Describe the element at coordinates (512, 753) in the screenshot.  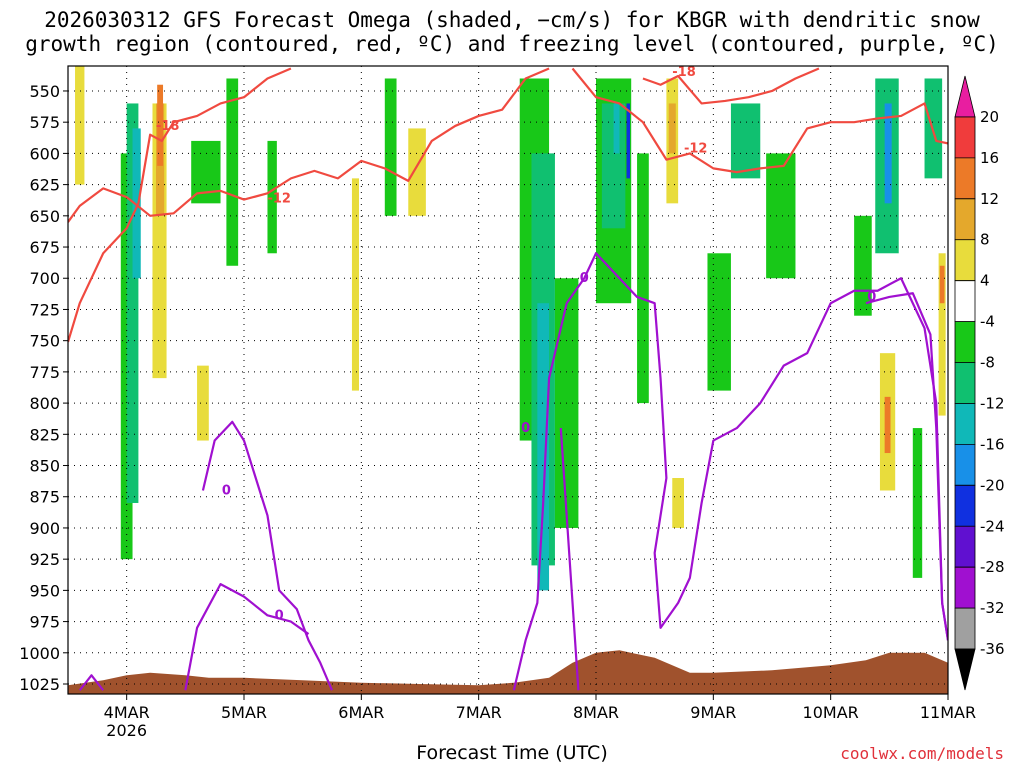
I see `x-axis-label: Forecast Time (UTC)` at that location.